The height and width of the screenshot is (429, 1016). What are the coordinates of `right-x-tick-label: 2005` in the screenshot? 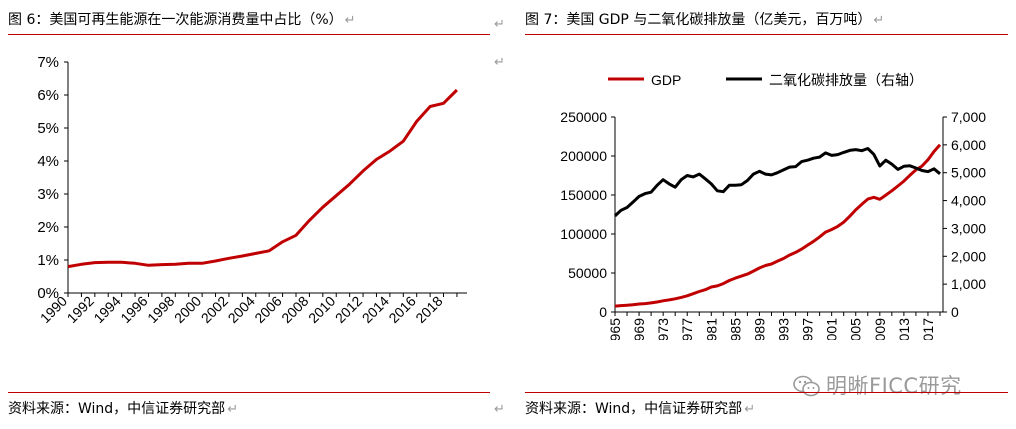 It's located at (856, 329).